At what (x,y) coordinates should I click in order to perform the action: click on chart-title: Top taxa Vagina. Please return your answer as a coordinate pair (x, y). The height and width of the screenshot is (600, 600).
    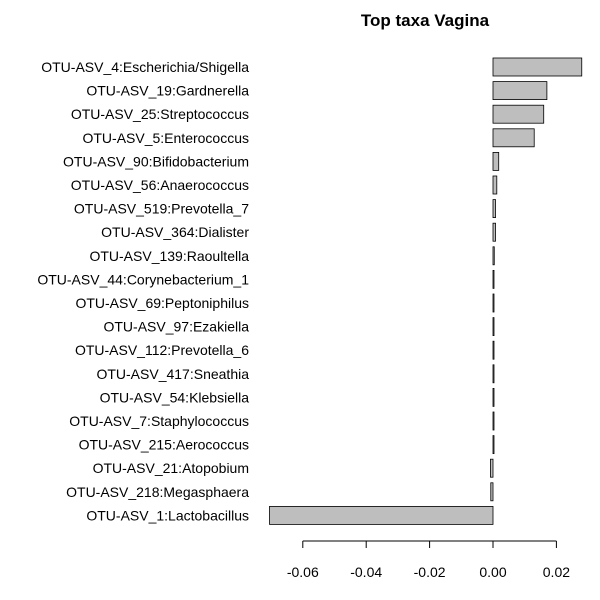
    Looking at the image, I should click on (425, 20).